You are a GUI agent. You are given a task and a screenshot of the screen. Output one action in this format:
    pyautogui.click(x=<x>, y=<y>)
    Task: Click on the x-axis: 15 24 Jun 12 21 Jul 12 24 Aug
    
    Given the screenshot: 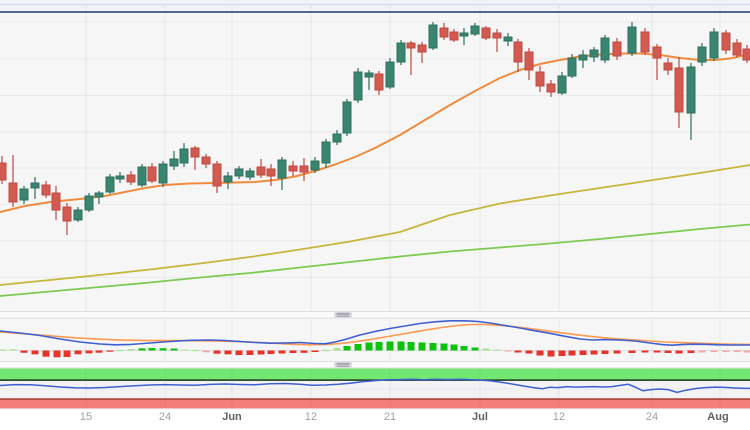 What is the action you would take?
    pyautogui.click(x=375, y=420)
    